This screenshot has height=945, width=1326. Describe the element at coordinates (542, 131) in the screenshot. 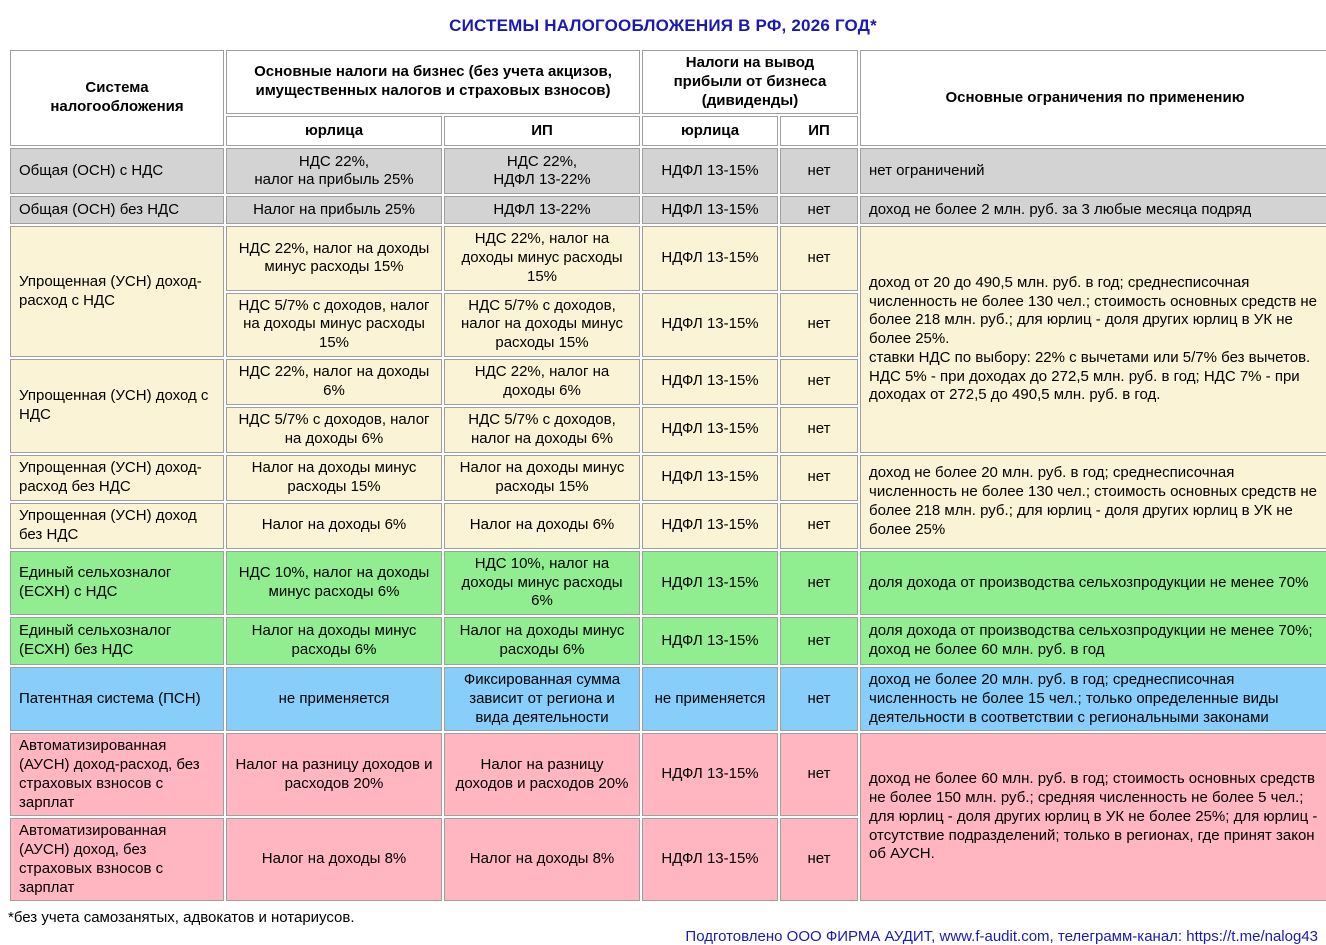

I see `header-ip-1: ИП` at that location.